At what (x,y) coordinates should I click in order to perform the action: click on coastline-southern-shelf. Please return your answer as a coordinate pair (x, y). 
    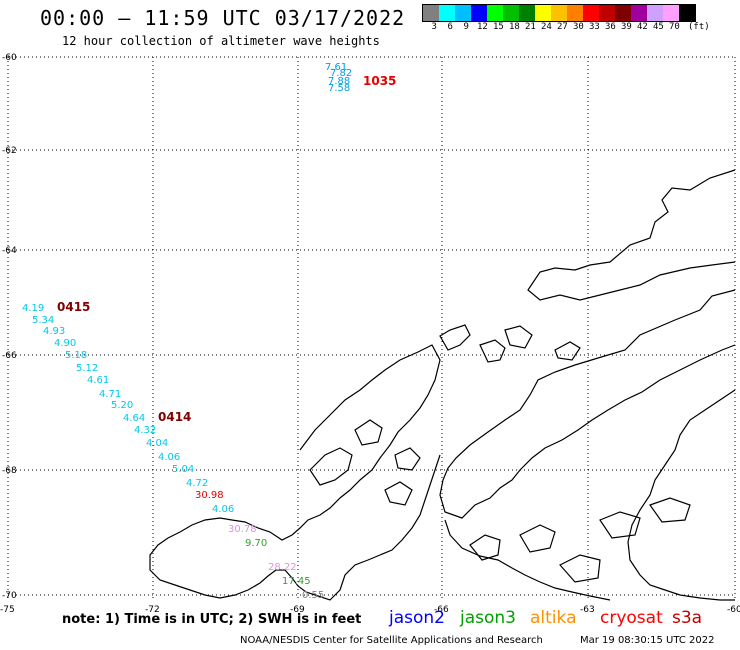
    Looking at the image, I should click on (527, 560).